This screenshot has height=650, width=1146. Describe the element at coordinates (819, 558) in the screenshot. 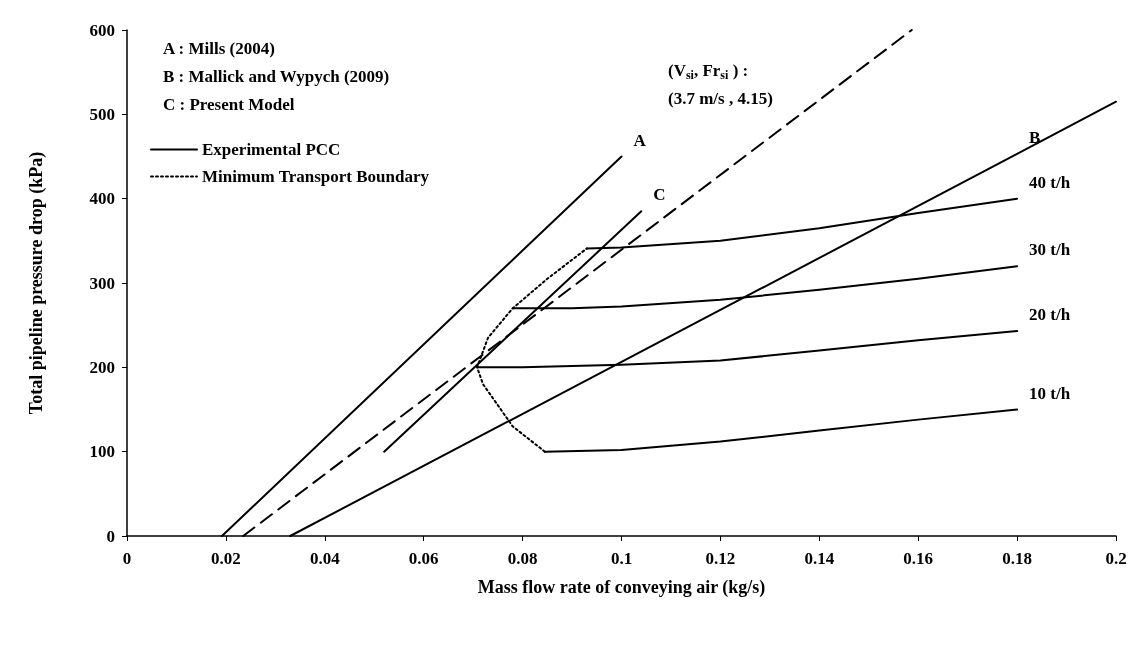

I see `x-tick-label: 0.14` at that location.